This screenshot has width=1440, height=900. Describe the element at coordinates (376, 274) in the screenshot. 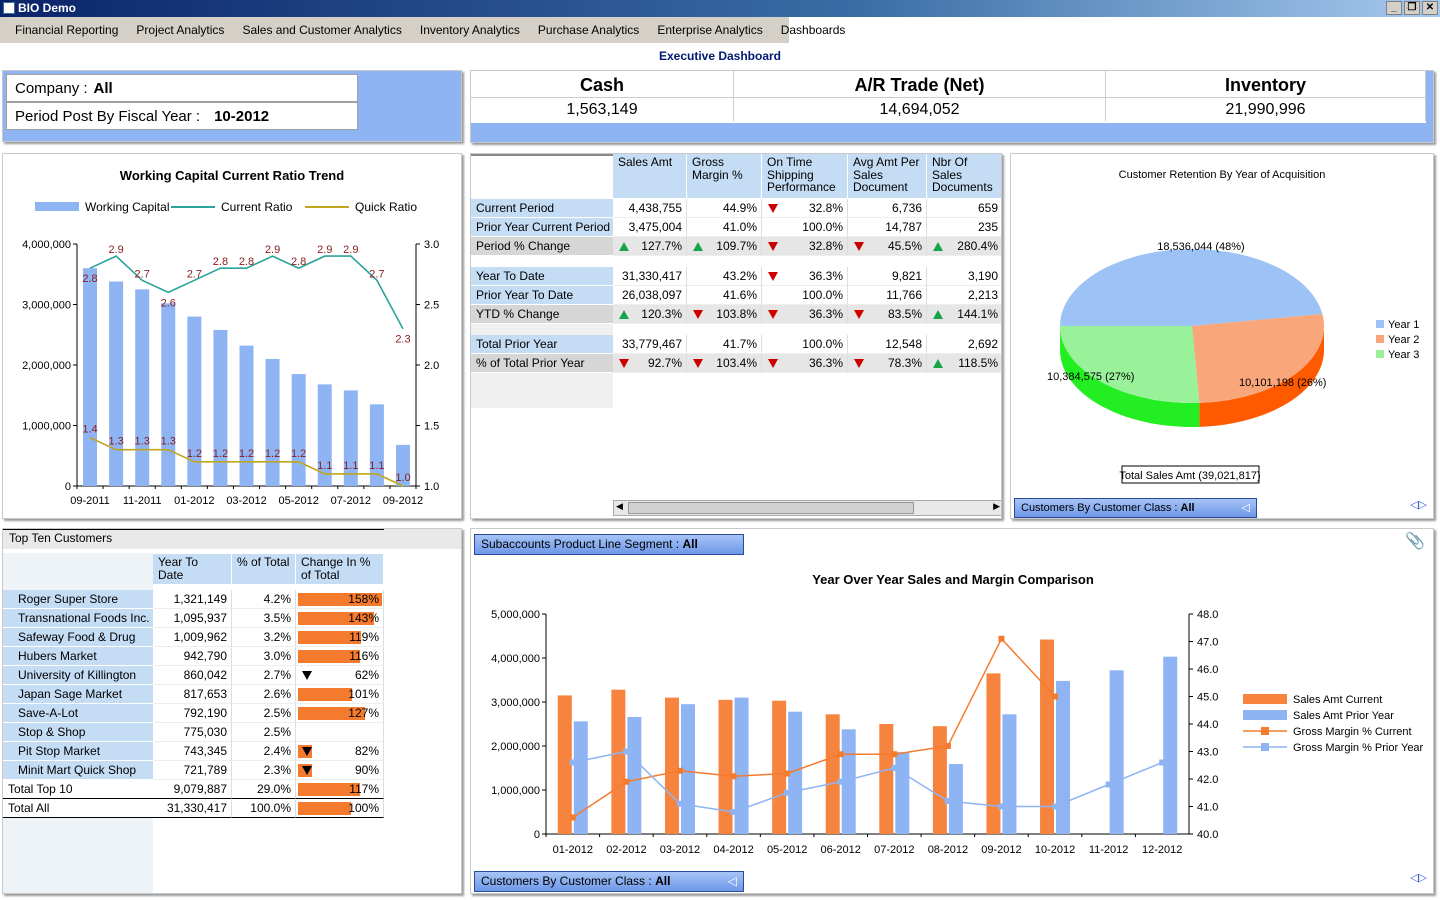

I see `data-label: 2.7` at that location.